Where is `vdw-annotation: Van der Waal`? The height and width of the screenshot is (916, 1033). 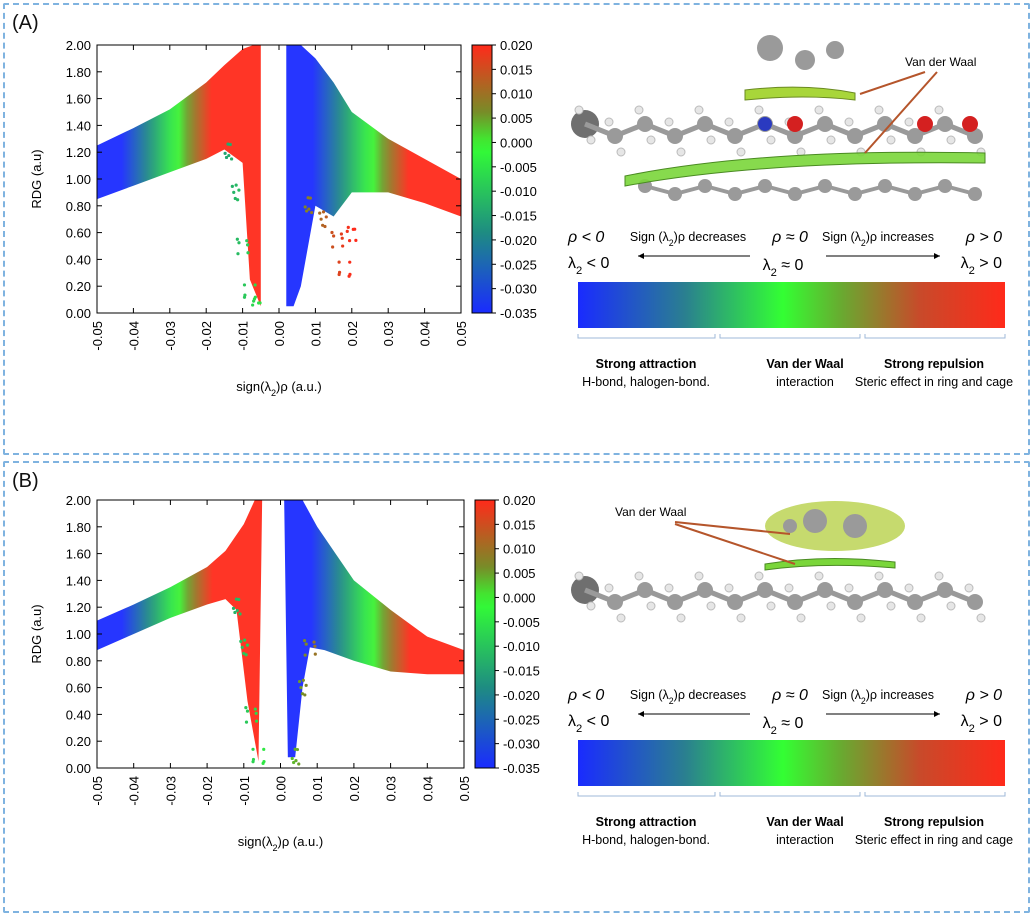
vdw-annotation: Van der Waal is located at coordinates (650, 512).